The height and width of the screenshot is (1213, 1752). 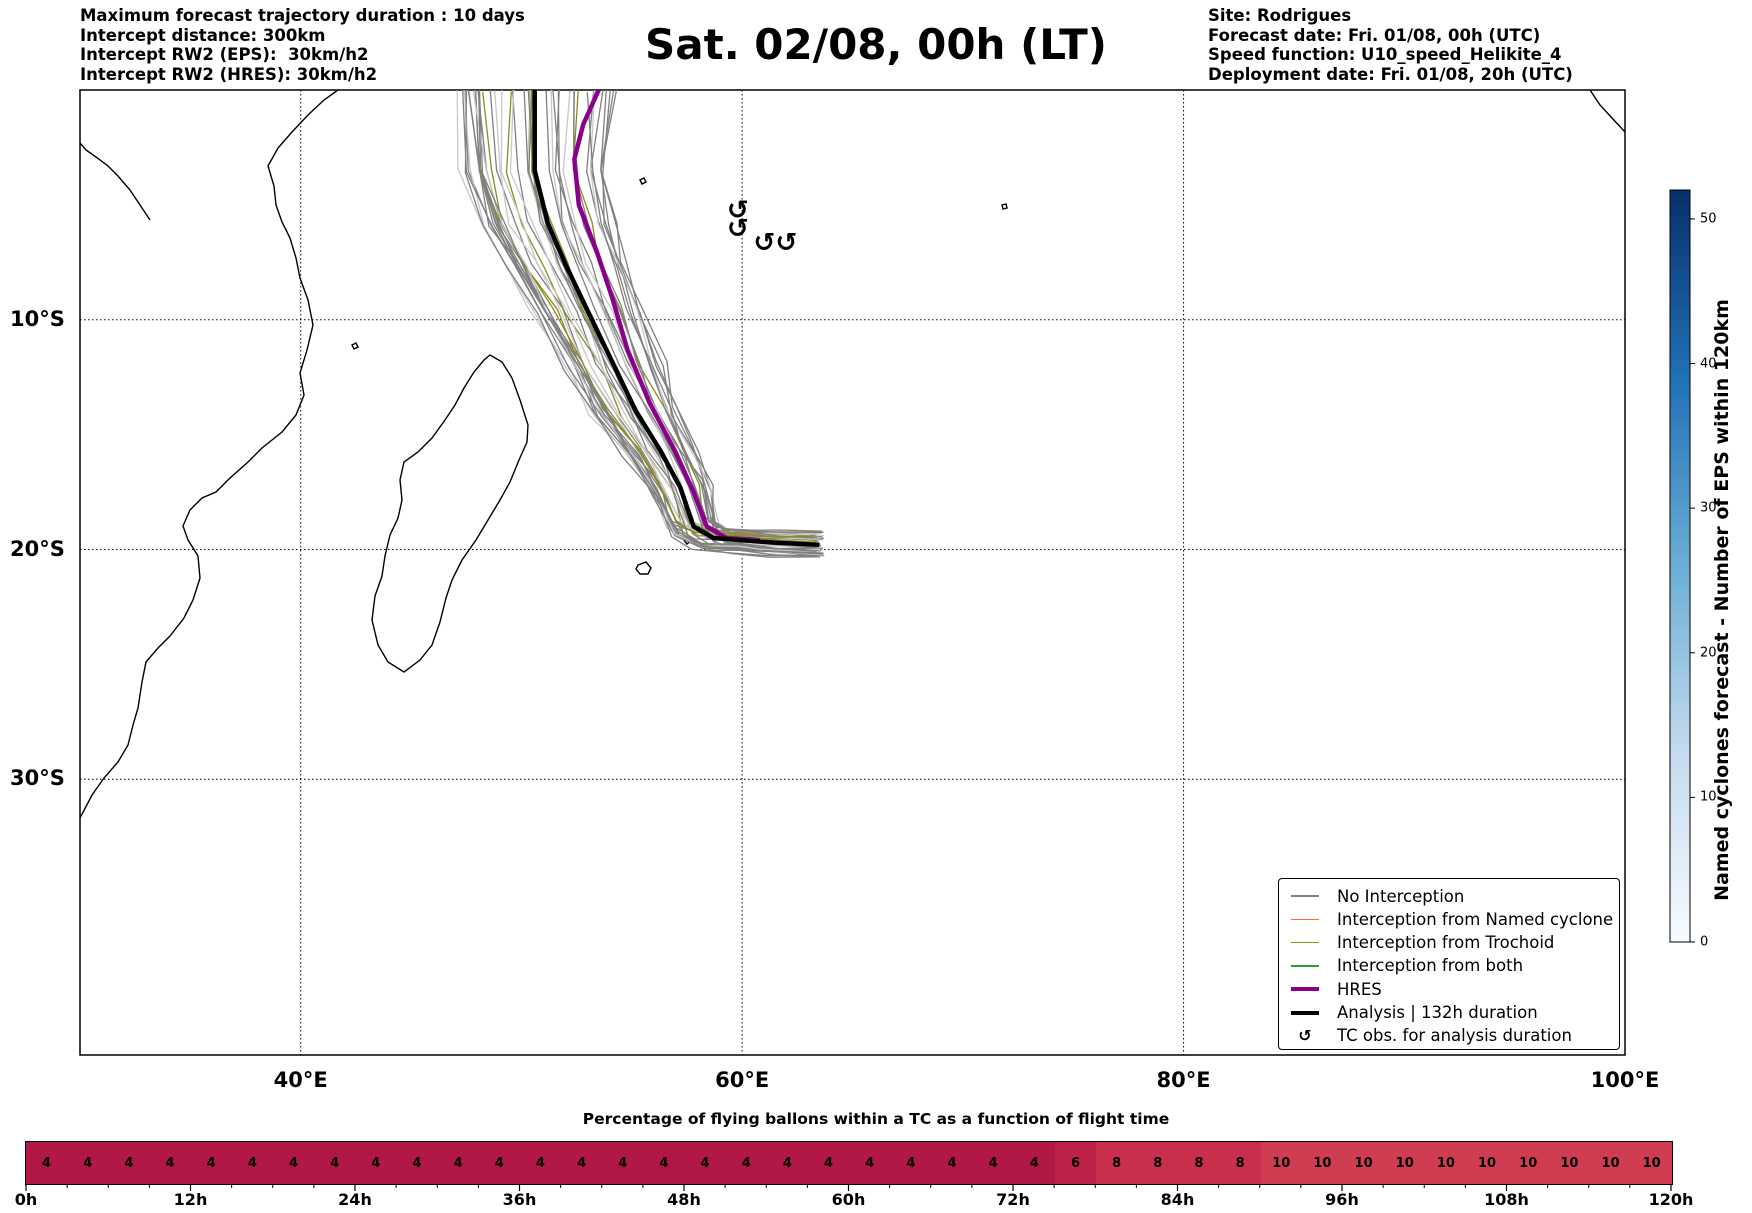 I want to click on lon-tick-label: 40°E, so click(x=300, y=1080).